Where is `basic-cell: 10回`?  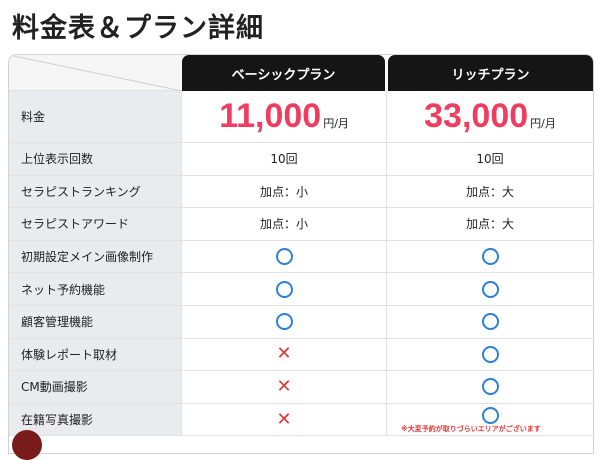
basic-cell: 10回 is located at coordinates (284, 159).